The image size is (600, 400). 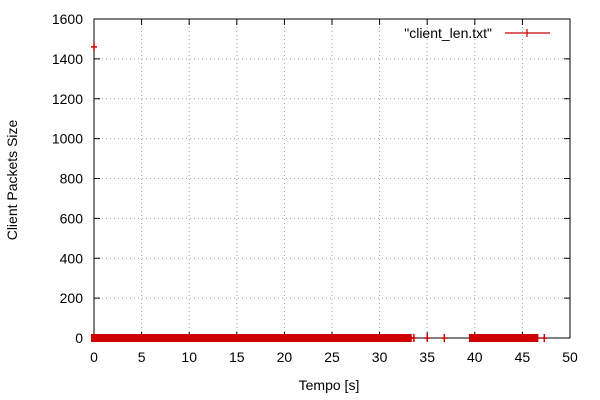 What do you see at coordinates (329, 385) in the screenshot?
I see `x-axis-label: Tempo [s]` at bounding box center [329, 385].